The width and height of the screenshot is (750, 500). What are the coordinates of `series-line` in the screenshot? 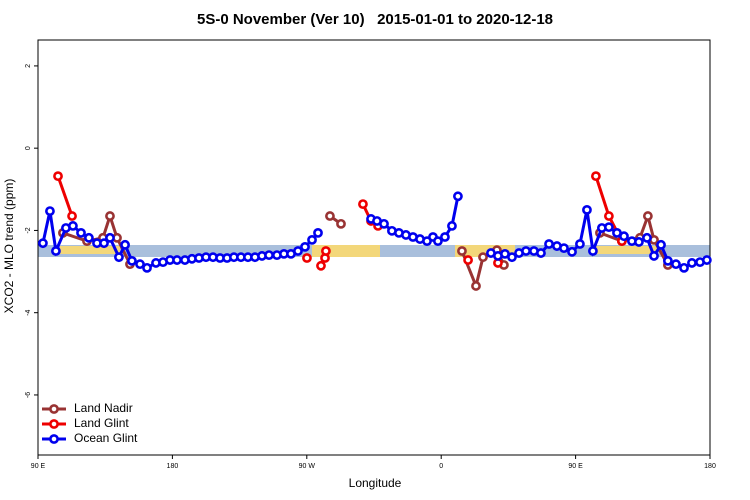 It's located at (366, 250).